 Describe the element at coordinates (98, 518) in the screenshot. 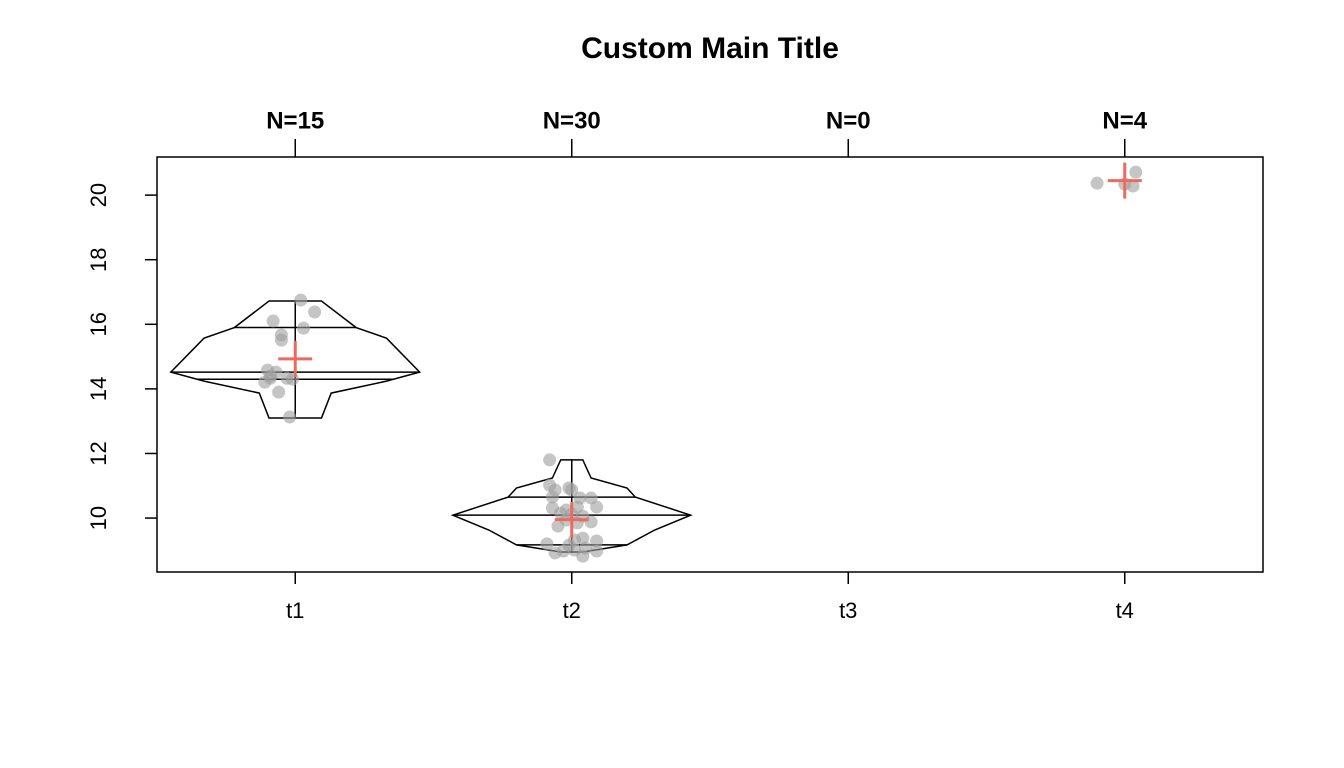

I see `y-tick-label: 10` at that location.